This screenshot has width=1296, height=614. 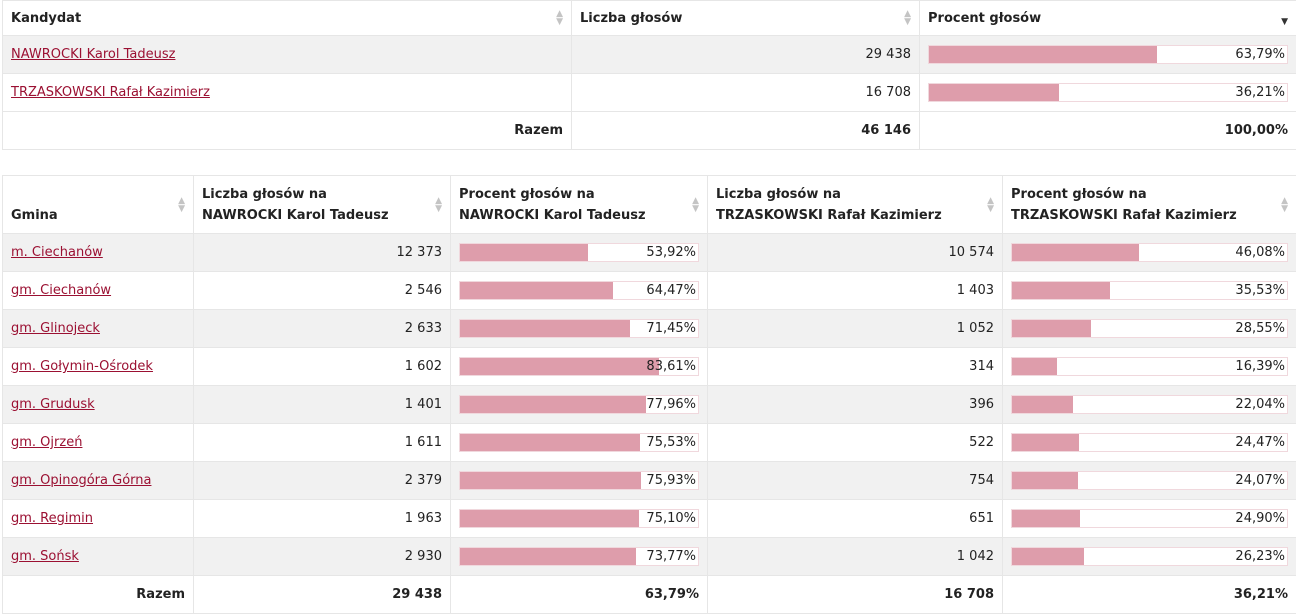 I want to click on votes-nawrocki-cell: 2 379, so click(x=322, y=481).